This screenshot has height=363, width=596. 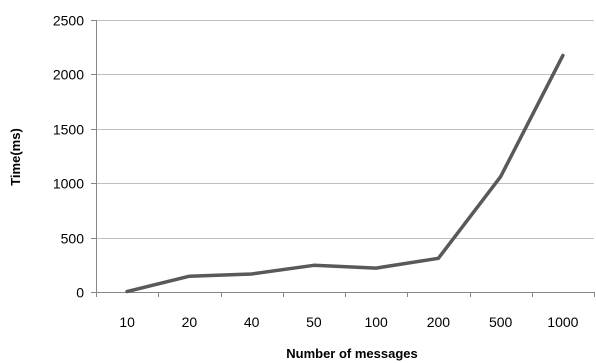 What do you see at coordinates (562, 322) in the screenshot?
I see `x-tick-label-1000: 1000` at bounding box center [562, 322].